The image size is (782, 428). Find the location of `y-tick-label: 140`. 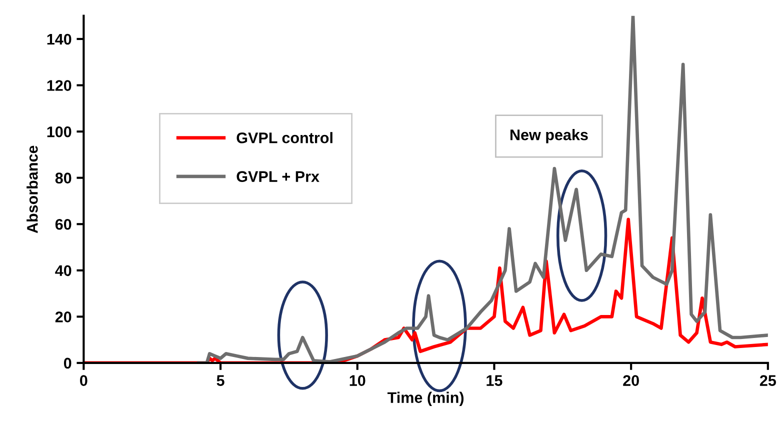

y-tick-label: 140 is located at coordinates (59, 39).